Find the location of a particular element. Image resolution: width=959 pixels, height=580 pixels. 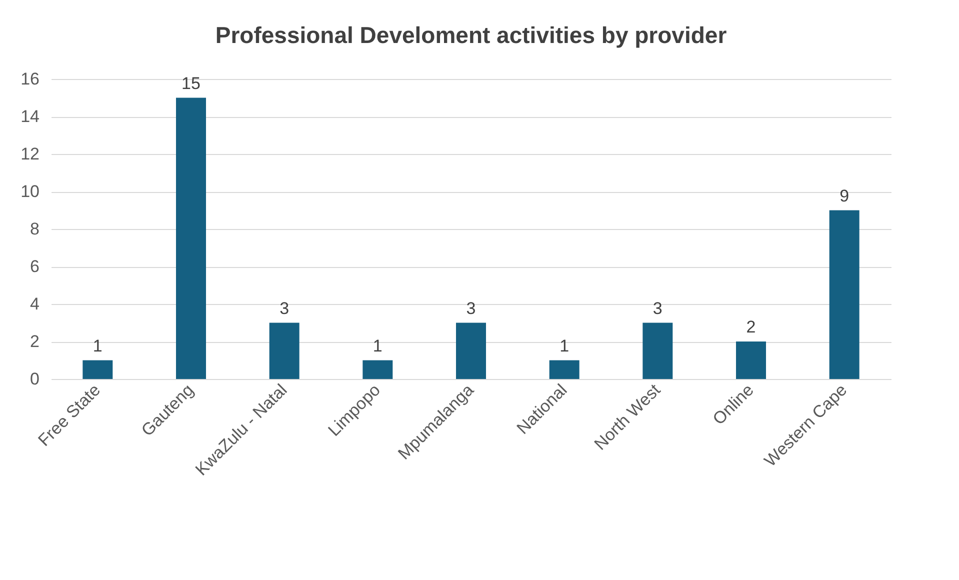

y-tick-label: 10 is located at coordinates (30, 191).